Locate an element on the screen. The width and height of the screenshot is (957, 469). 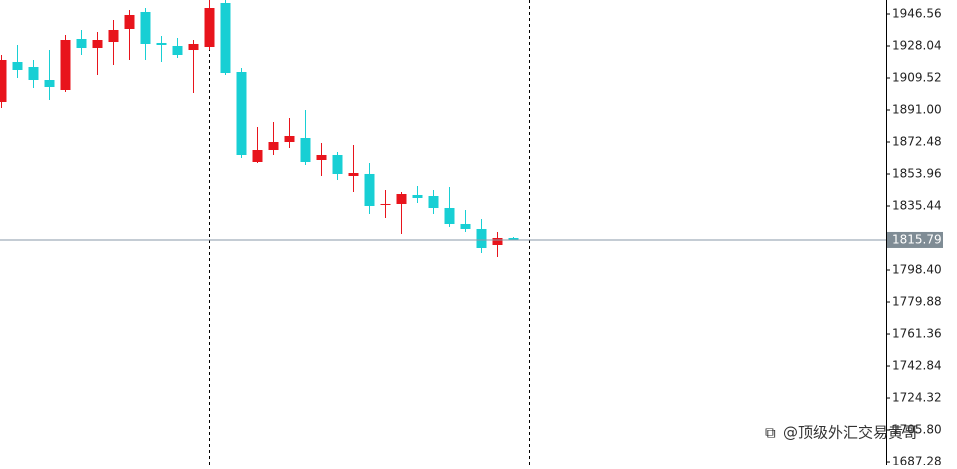
y-tick-label: 1928.04 is located at coordinates (917, 45).